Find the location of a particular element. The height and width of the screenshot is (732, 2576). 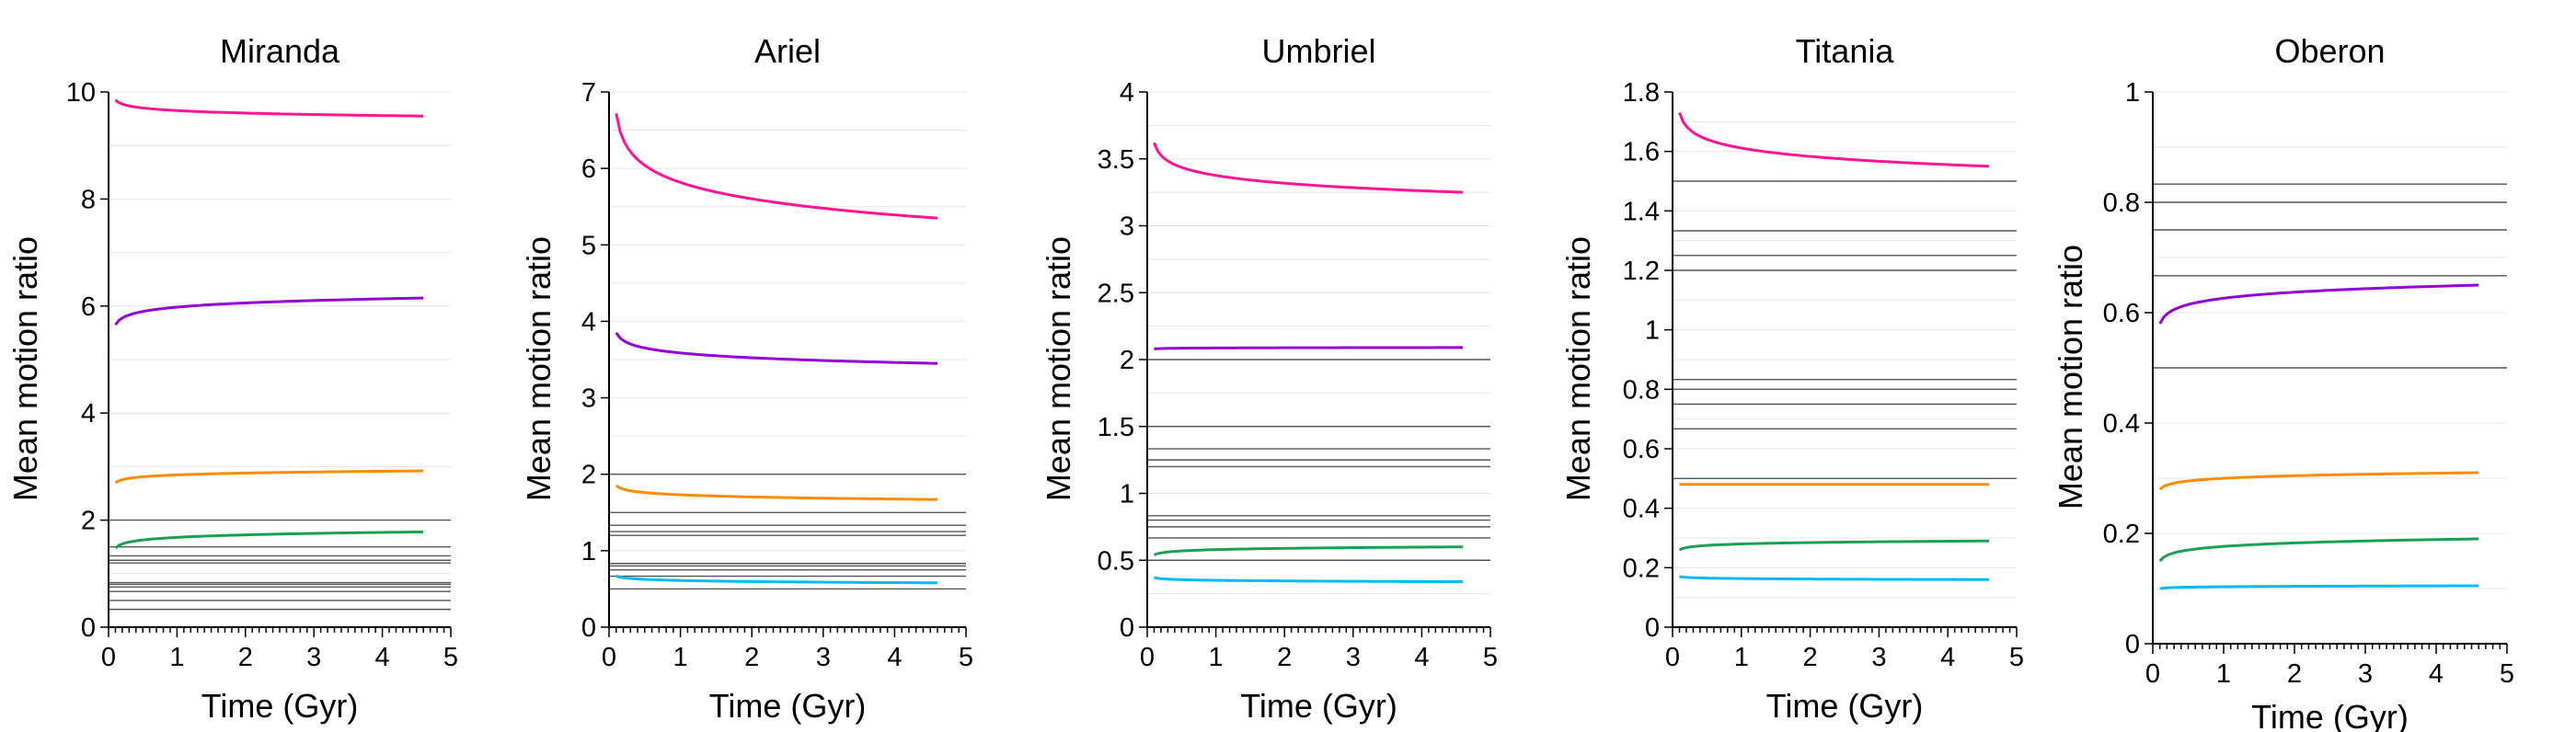

panel-title: Oberon is located at coordinates (2329, 51).